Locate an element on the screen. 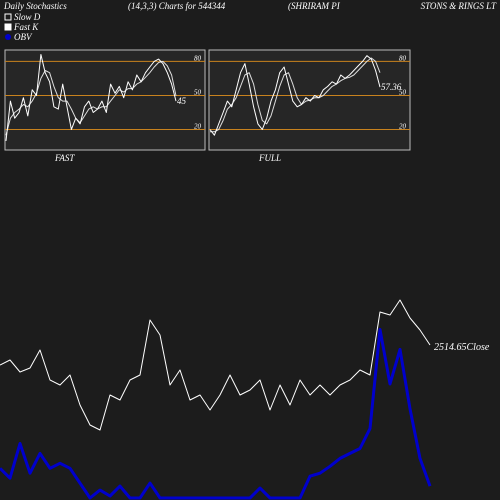  panel is located at coordinates (105, 100).